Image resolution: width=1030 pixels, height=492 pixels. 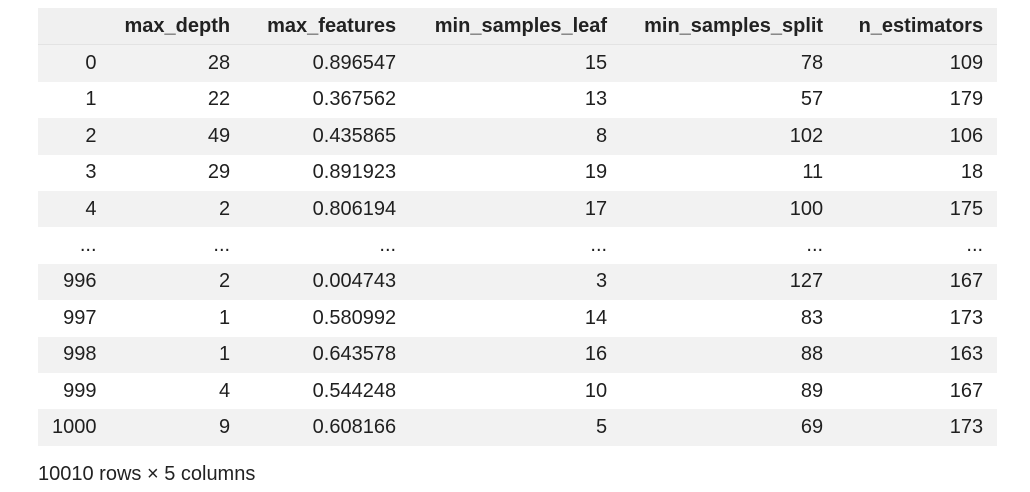 What do you see at coordinates (729, 282) in the screenshot?
I see `cell-min-samples-split: 127` at bounding box center [729, 282].